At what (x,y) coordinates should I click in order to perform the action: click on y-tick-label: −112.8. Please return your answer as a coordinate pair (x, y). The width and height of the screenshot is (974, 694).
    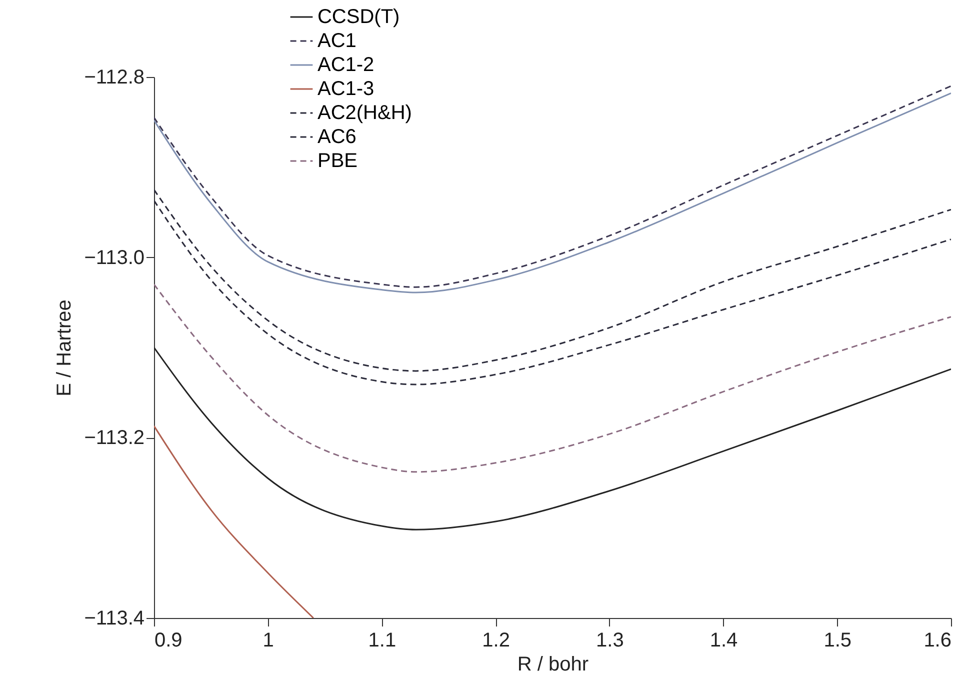
    Looking at the image, I should click on (114, 77).